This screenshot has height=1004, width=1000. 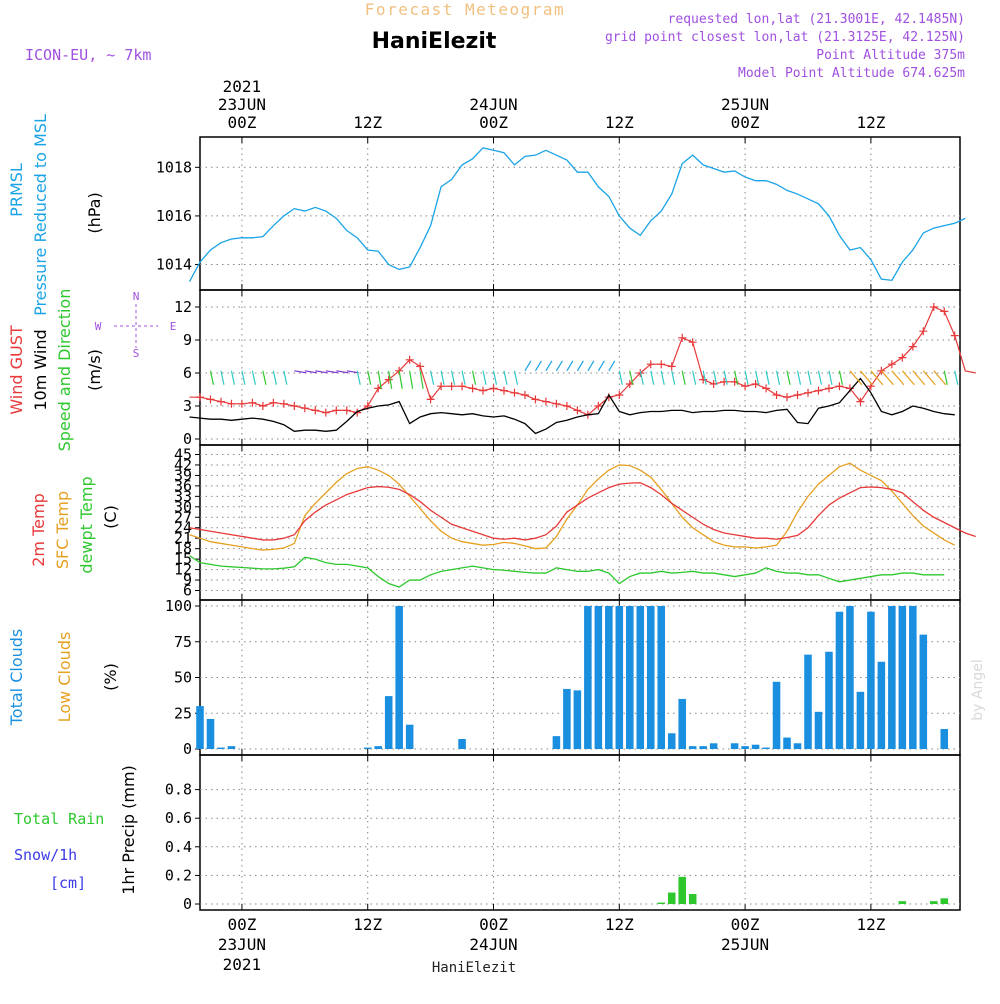 What do you see at coordinates (474, 968) in the screenshot?
I see `footer-location: HaniElezit` at bounding box center [474, 968].